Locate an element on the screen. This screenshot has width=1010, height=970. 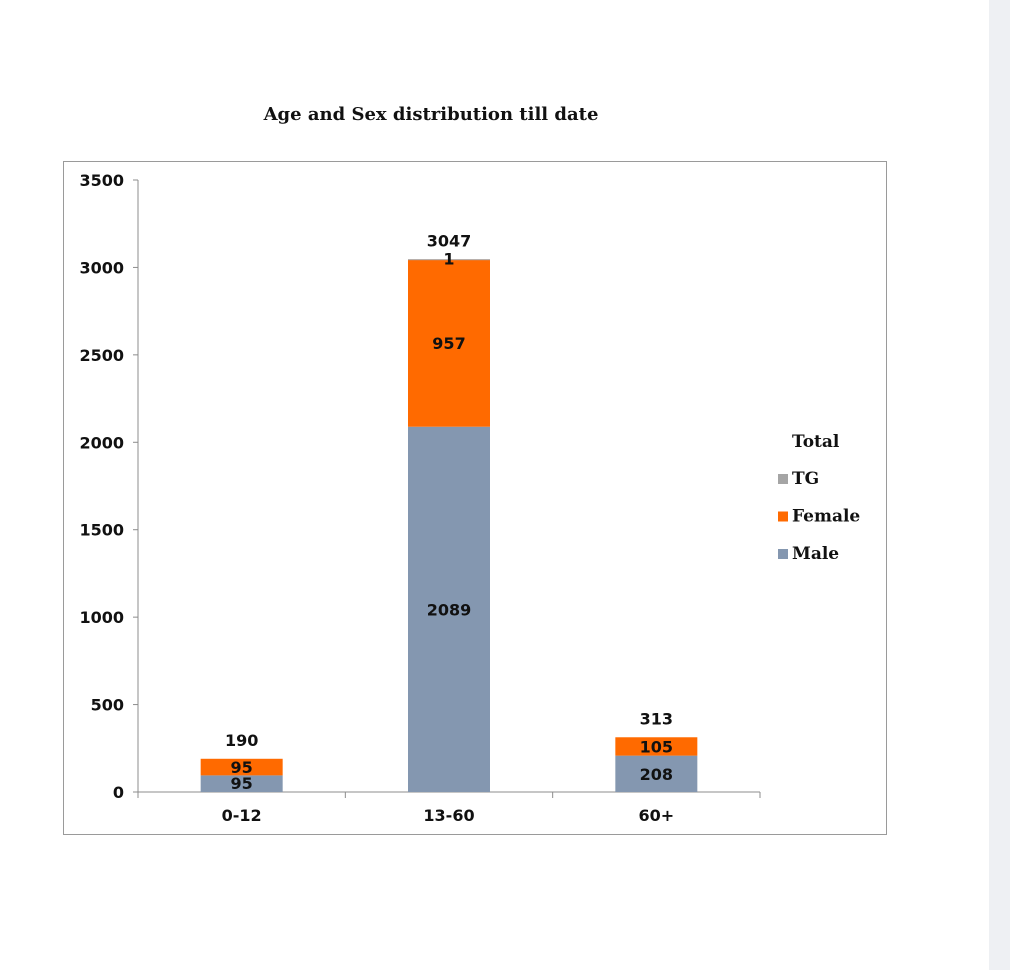
legend-swatch-male is located at coordinates (783, 554).